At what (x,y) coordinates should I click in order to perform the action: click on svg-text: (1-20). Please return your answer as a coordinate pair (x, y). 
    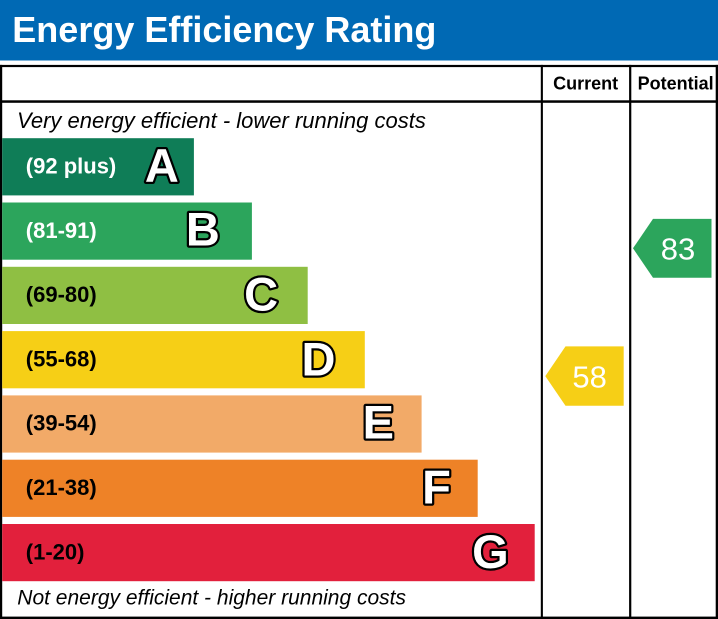
    Looking at the image, I should click on (55, 551).